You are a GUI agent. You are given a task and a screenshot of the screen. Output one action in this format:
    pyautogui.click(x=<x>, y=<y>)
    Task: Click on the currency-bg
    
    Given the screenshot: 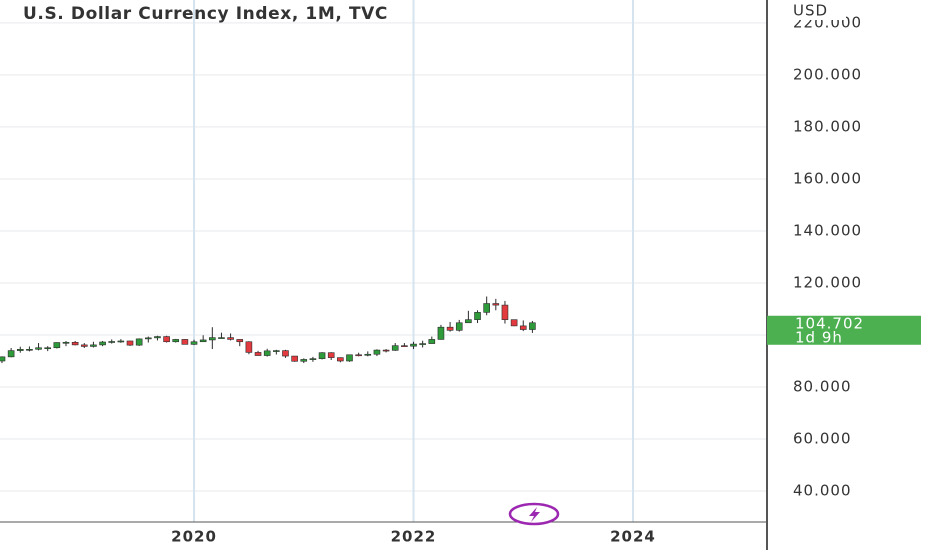 What is the action you would take?
    pyautogui.click(x=816, y=10)
    